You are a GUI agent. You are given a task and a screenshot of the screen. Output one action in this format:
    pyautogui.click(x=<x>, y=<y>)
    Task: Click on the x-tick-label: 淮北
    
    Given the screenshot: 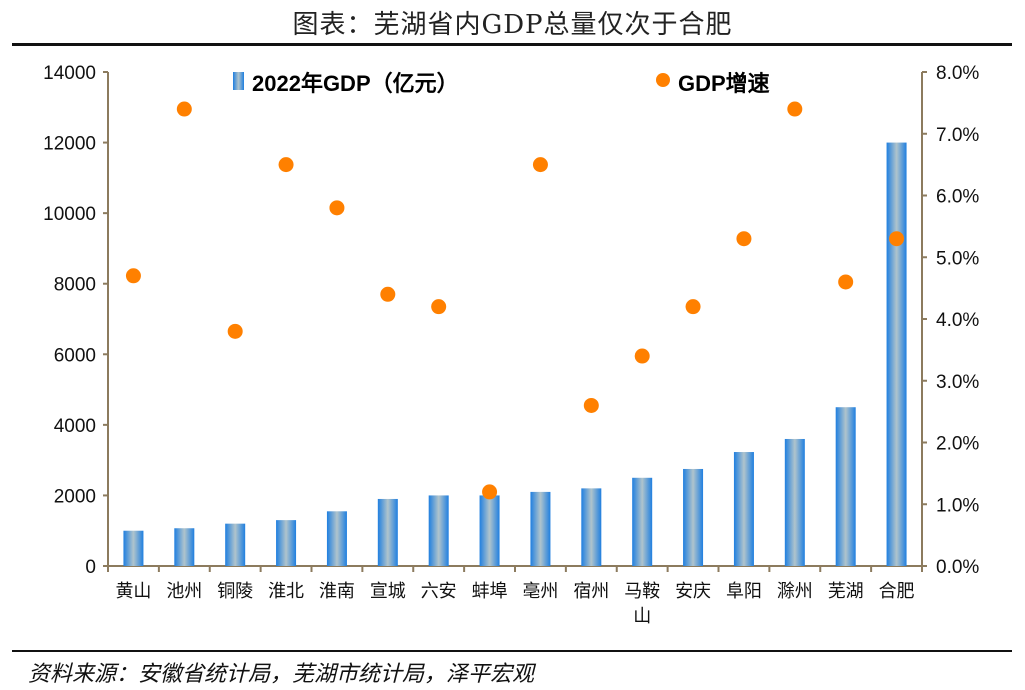 What is the action you would take?
    pyautogui.click(x=286, y=591)
    